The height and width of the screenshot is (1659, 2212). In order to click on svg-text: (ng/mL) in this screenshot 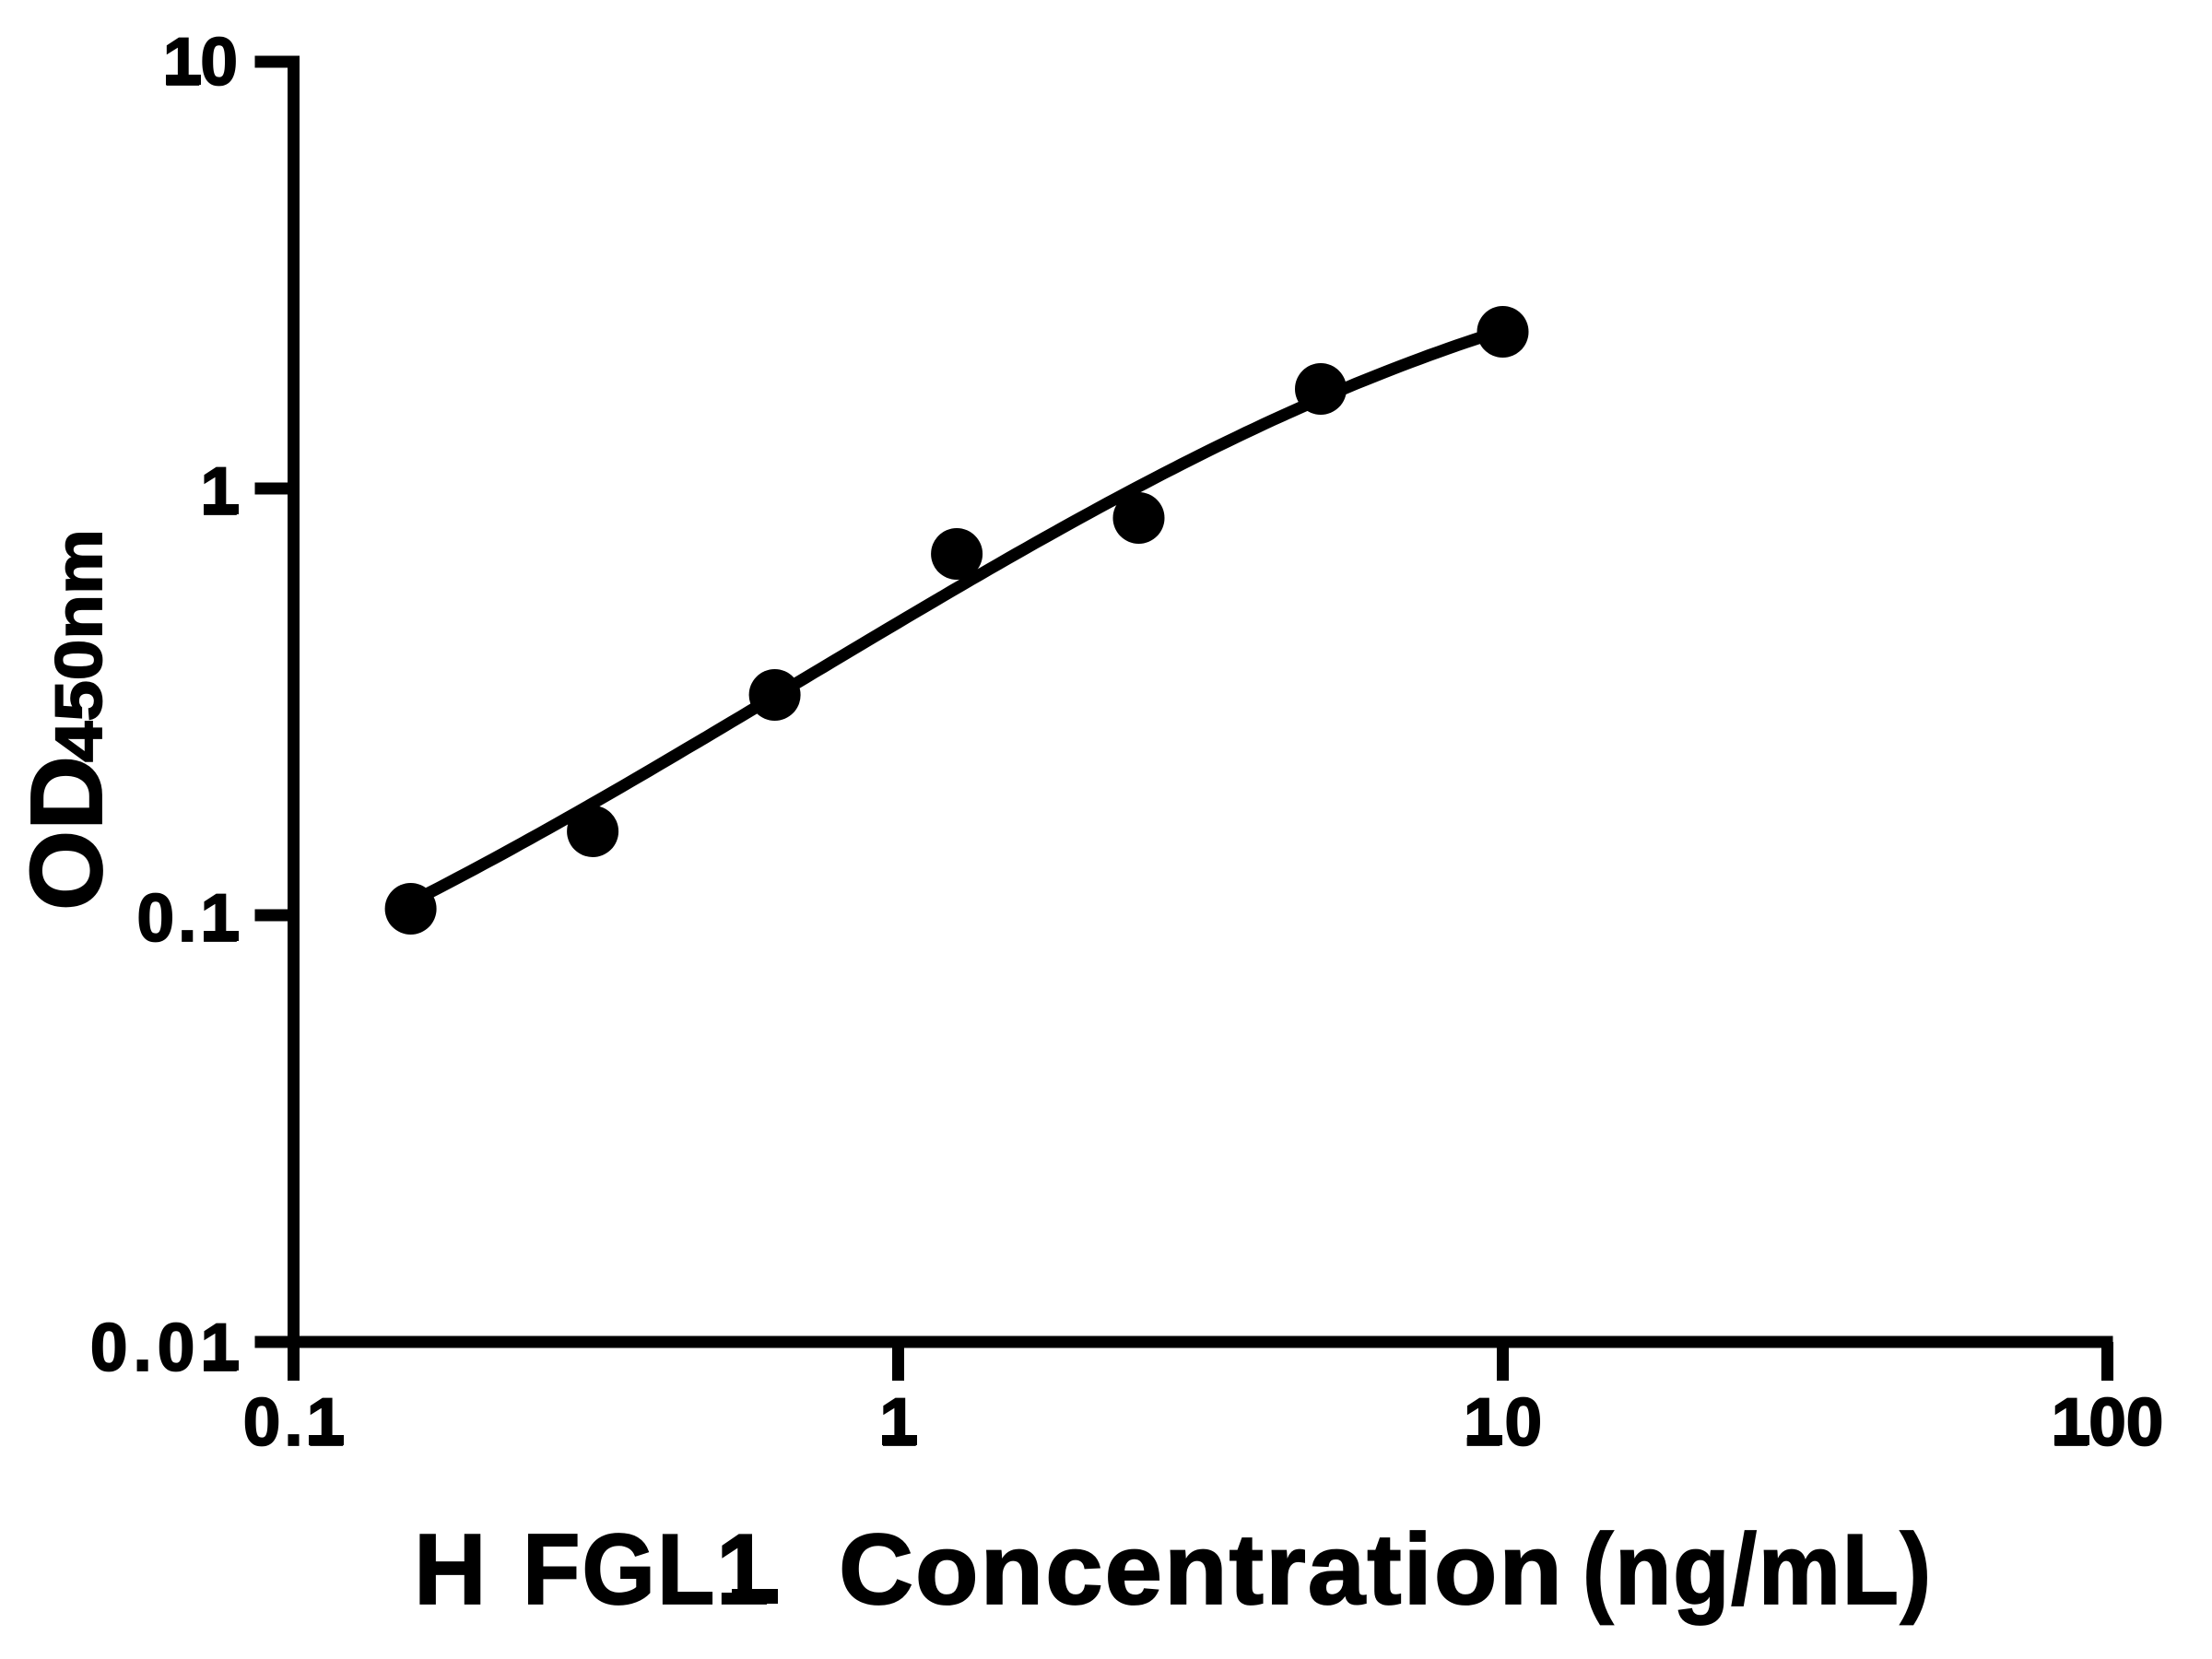, I will do `click(1758, 1569)`.